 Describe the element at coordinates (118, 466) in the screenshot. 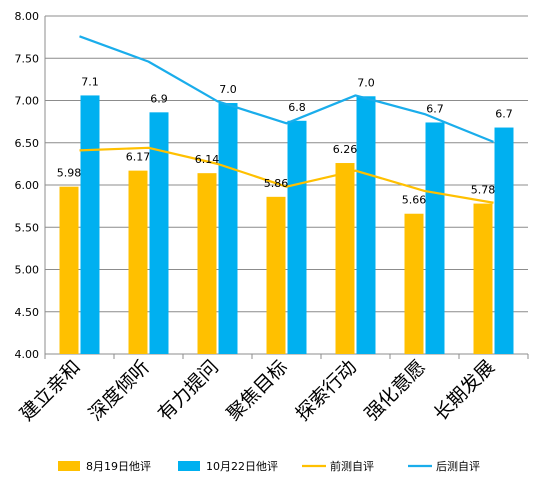

I see `legend-label: 8月19日他评` at that location.